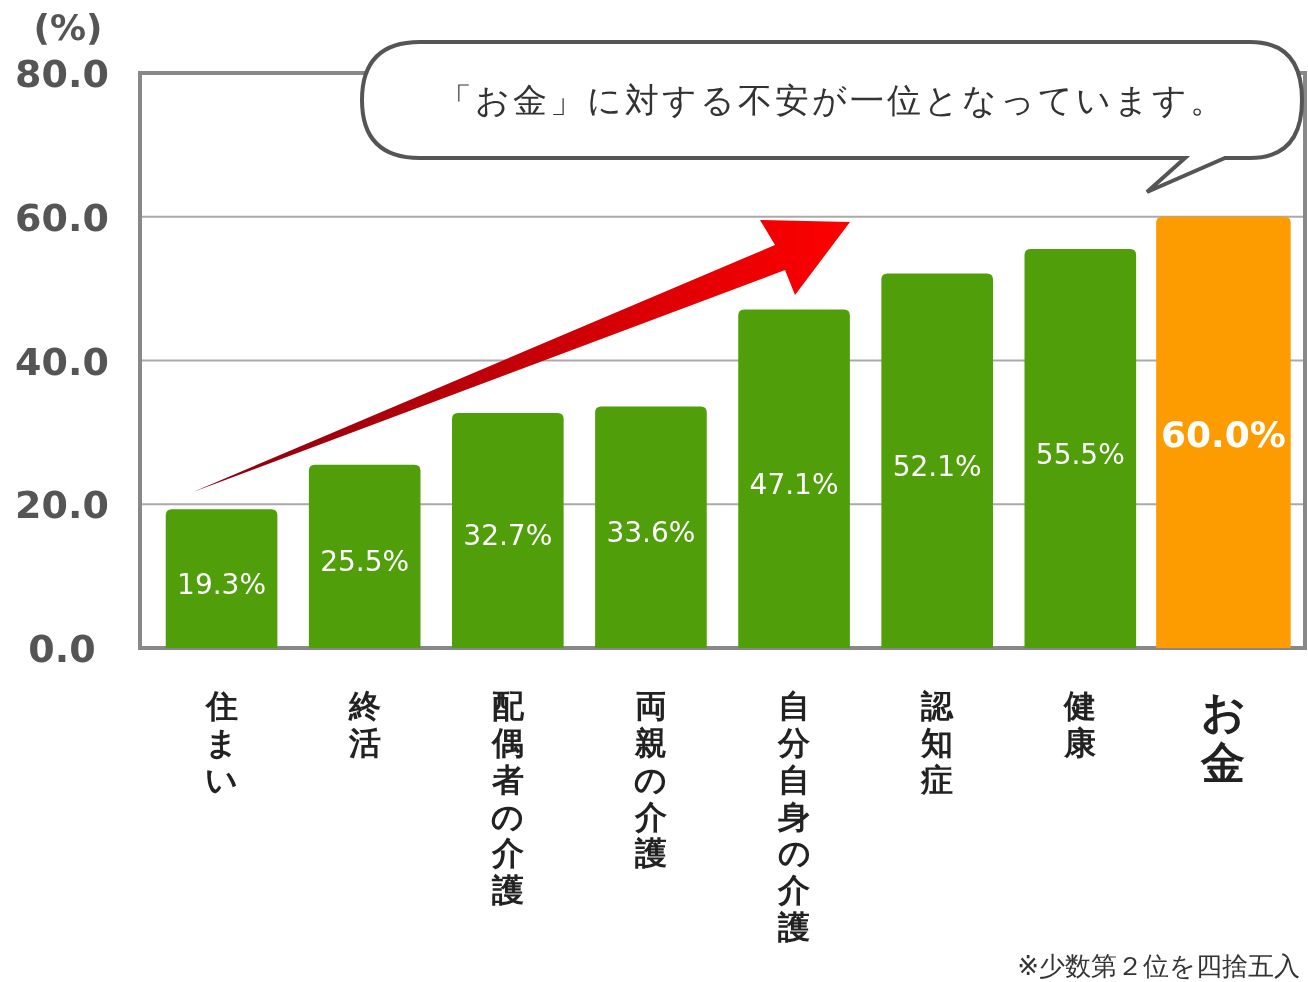  Describe the element at coordinates (62, 74) in the screenshot. I see `y-tick-label: 80.0` at that location.